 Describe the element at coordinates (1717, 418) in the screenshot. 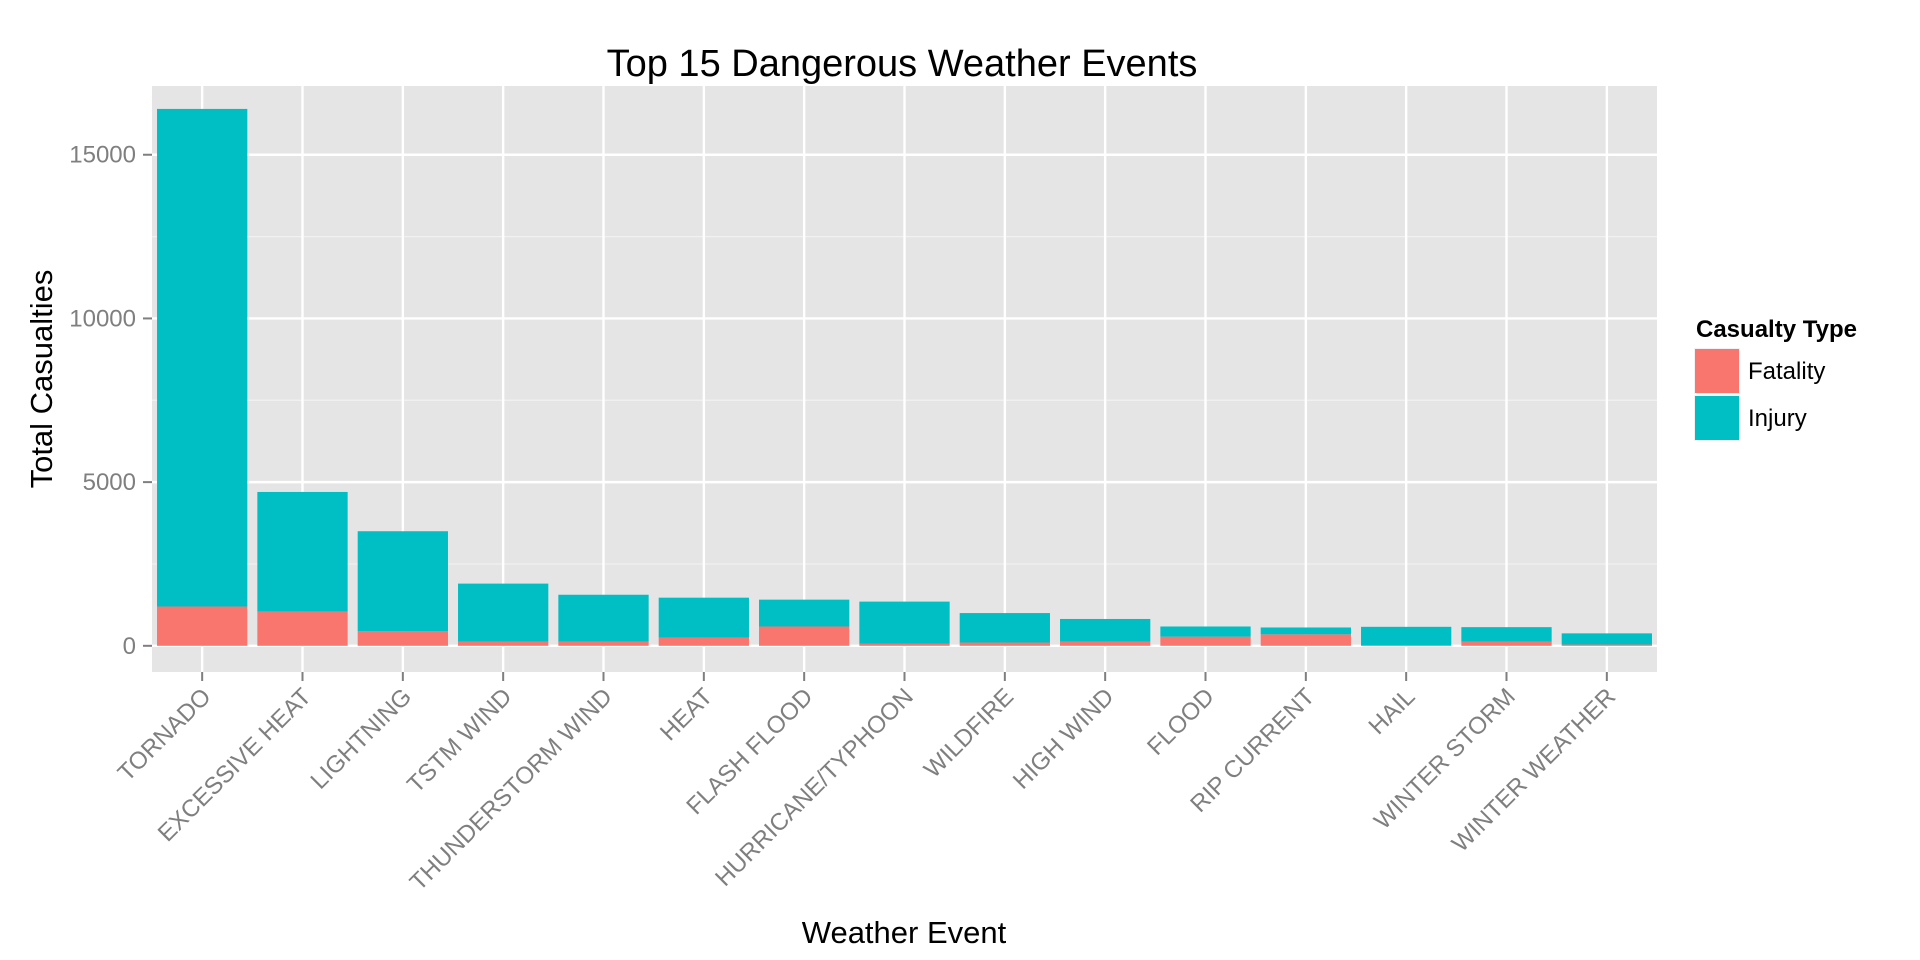

I see `legend-swatch-injury` at that location.